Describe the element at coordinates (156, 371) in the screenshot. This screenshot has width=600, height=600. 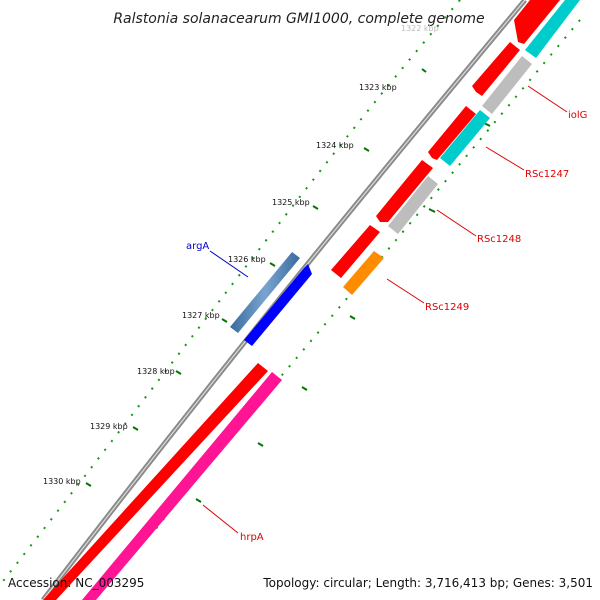
I see `tick-label: 1328 kbp` at that location.